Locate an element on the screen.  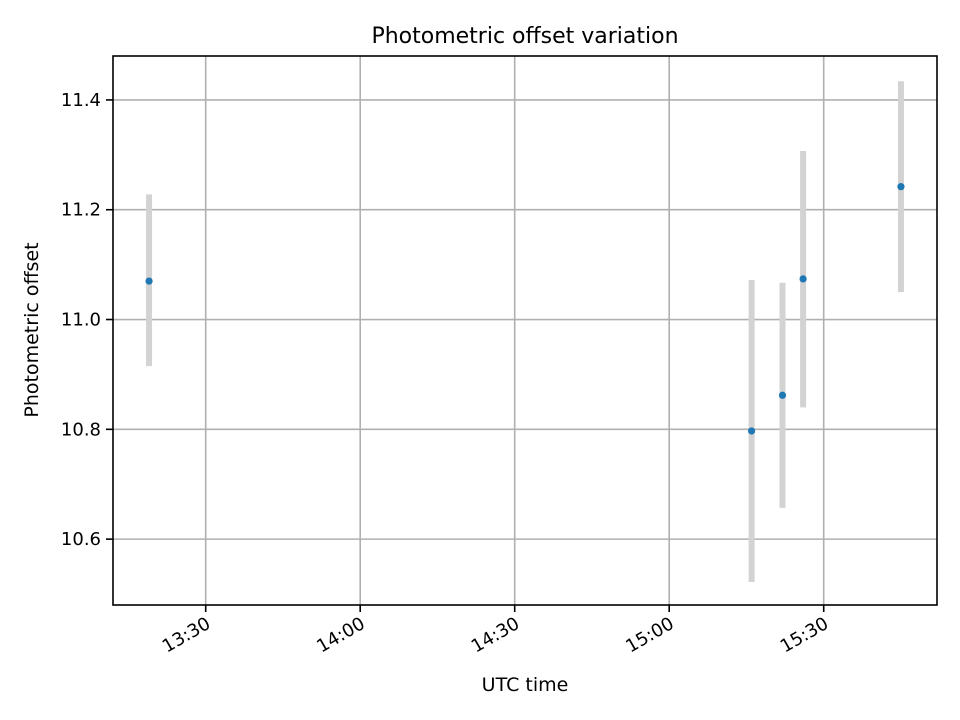
y-tick-label: 11.4 is located at coordinates (81, 100).